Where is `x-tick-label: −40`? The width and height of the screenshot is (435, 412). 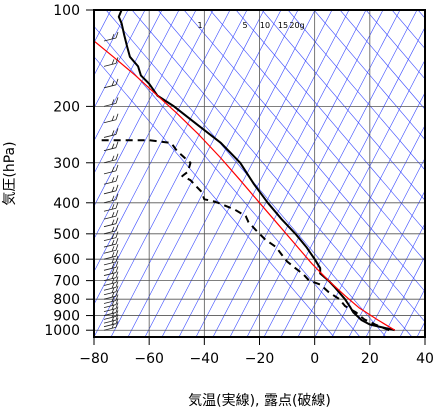 x-tick-label: −40 is located at coordinates (205, 359).